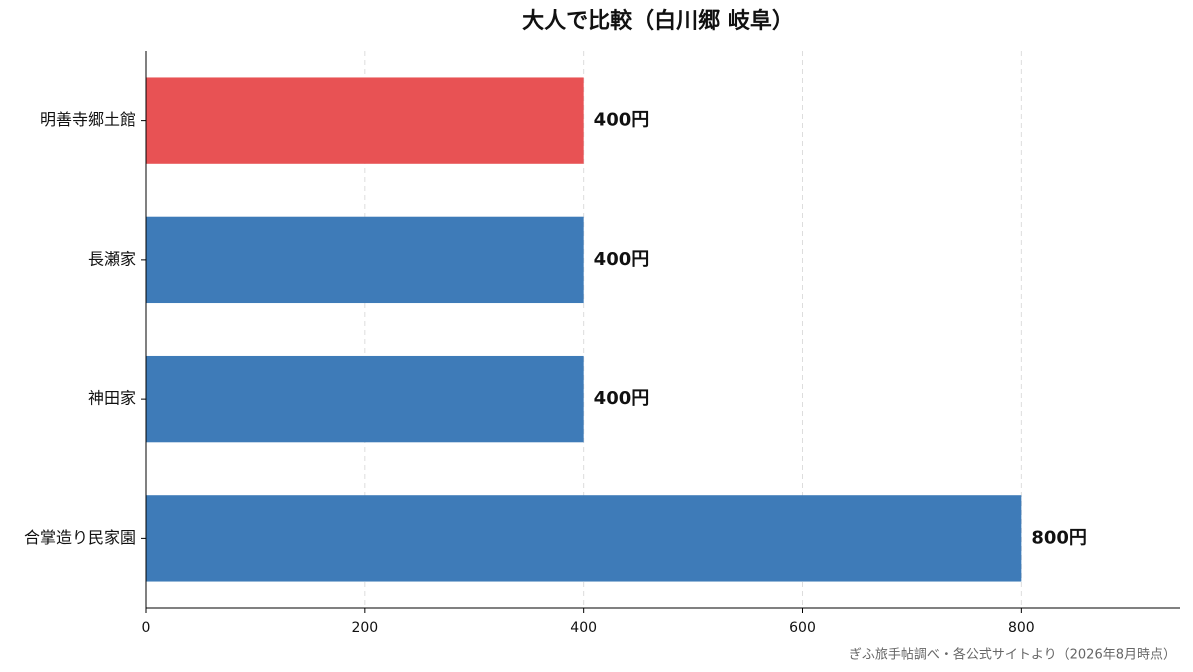  What do you see at coordinates (658, 21) in the screenshot?
I see `chart-title: 大人で比較（白川郷 岐阜）` at bounding box center [658, 21].